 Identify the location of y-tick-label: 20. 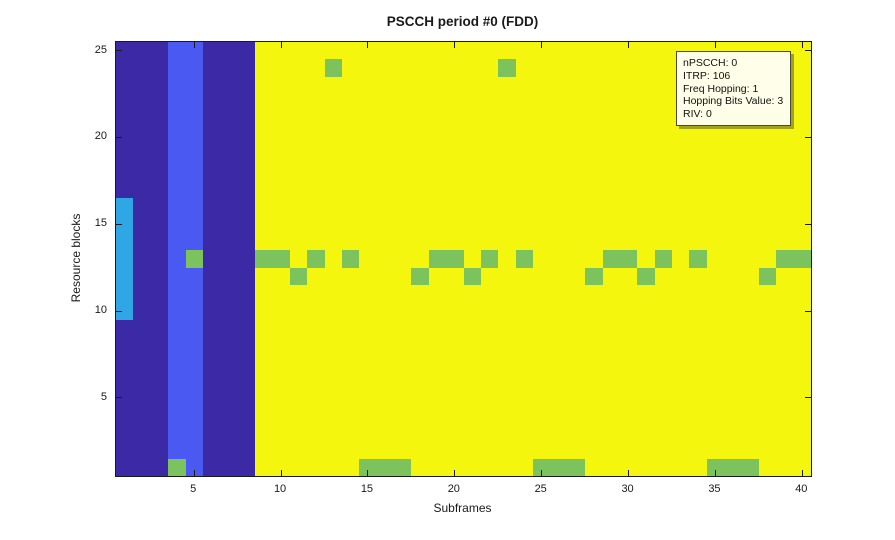
(100, 136).